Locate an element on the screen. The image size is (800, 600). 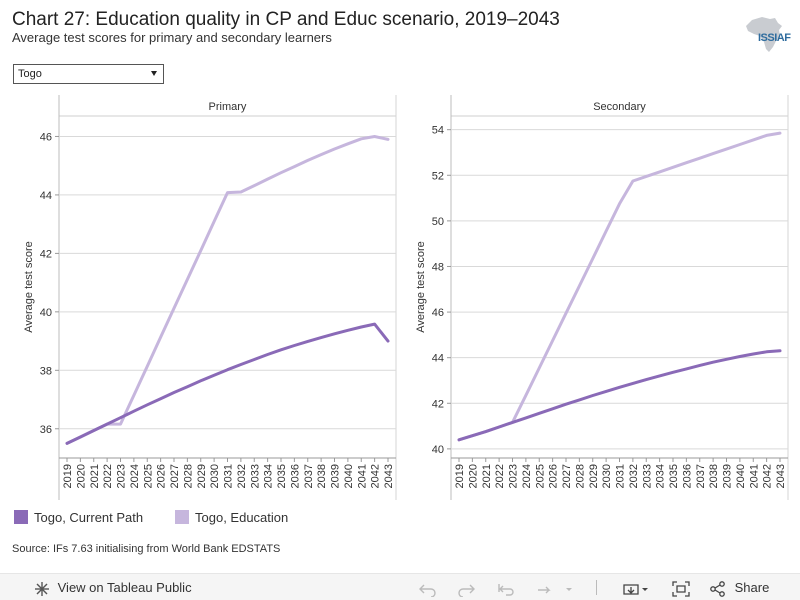
x-tick-label: 2027 is located at coordinates (567, 476).